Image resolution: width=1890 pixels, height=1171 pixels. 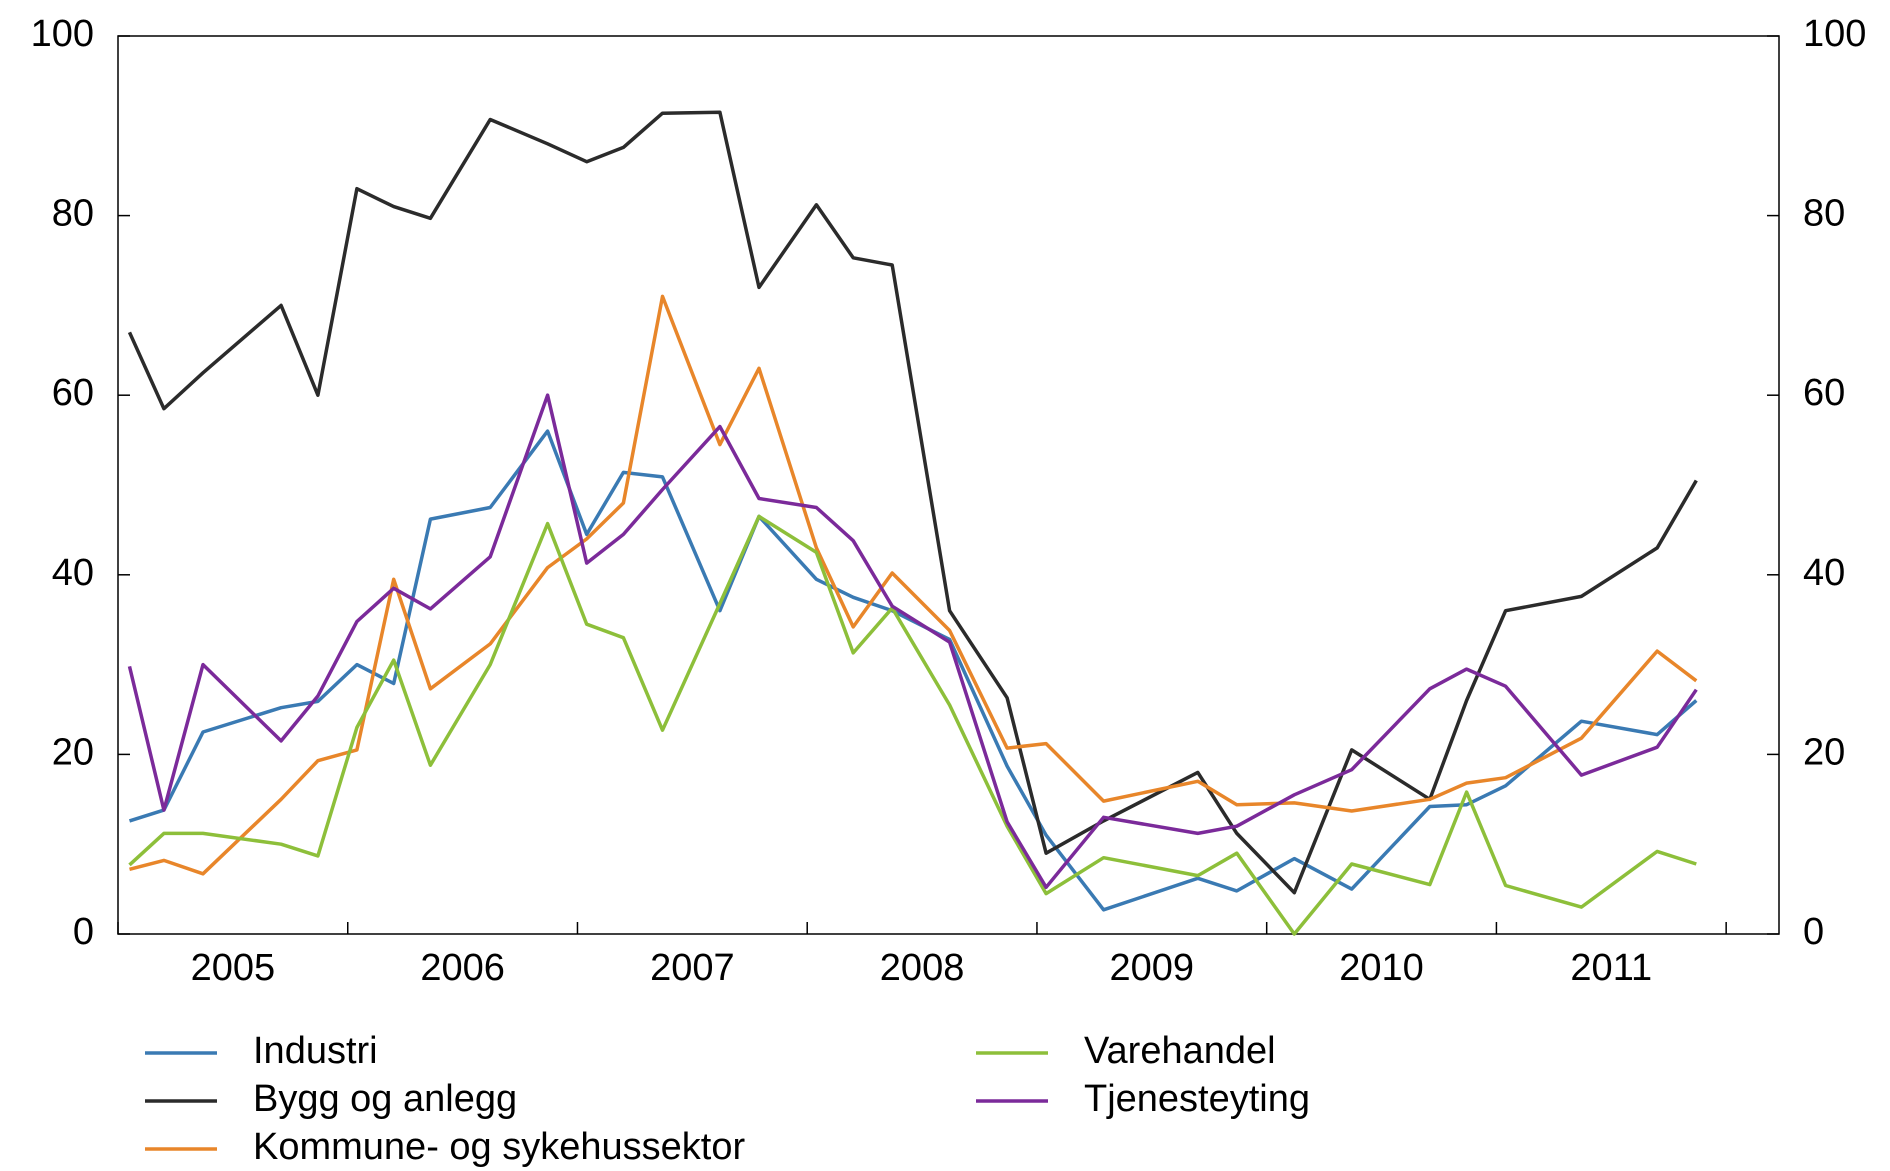 What do you see at coordinates (499, 1147) in the screenshot?
I see `legend-label: Kommune- og sykehussektor` at bounding box center [499, 1147].